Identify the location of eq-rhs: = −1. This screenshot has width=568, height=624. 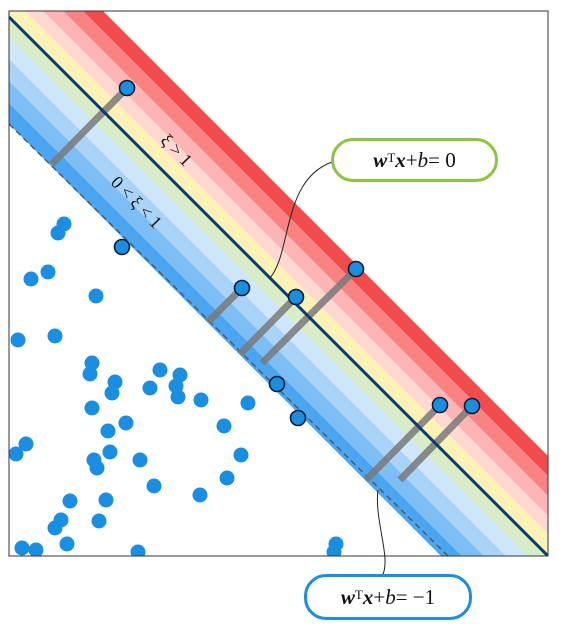
(415, 596).